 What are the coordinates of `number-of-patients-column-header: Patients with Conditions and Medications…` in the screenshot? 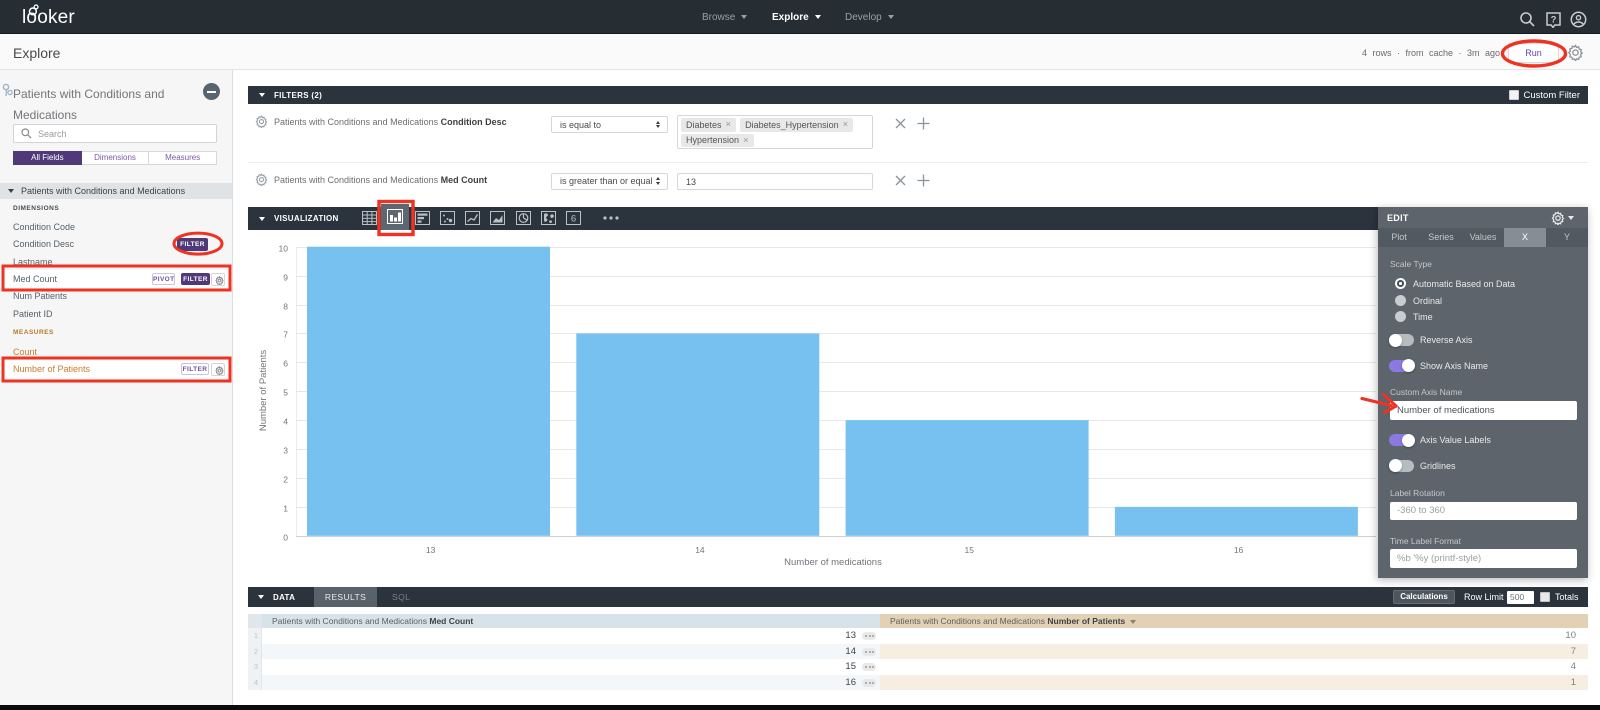 It's located at (1234, 621).